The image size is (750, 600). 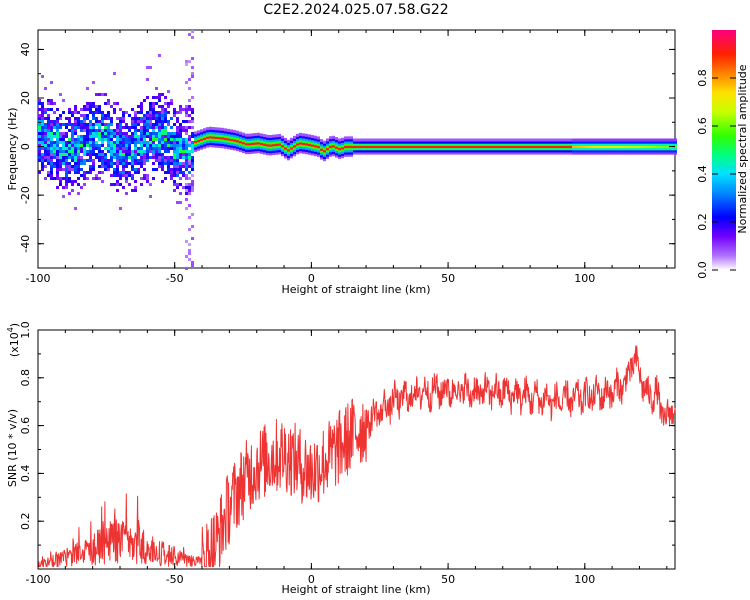 What do you see at coordinates (13, 340) in the screenshot?
I see `svg-text: (x104)` at bounding box center [13, 340].